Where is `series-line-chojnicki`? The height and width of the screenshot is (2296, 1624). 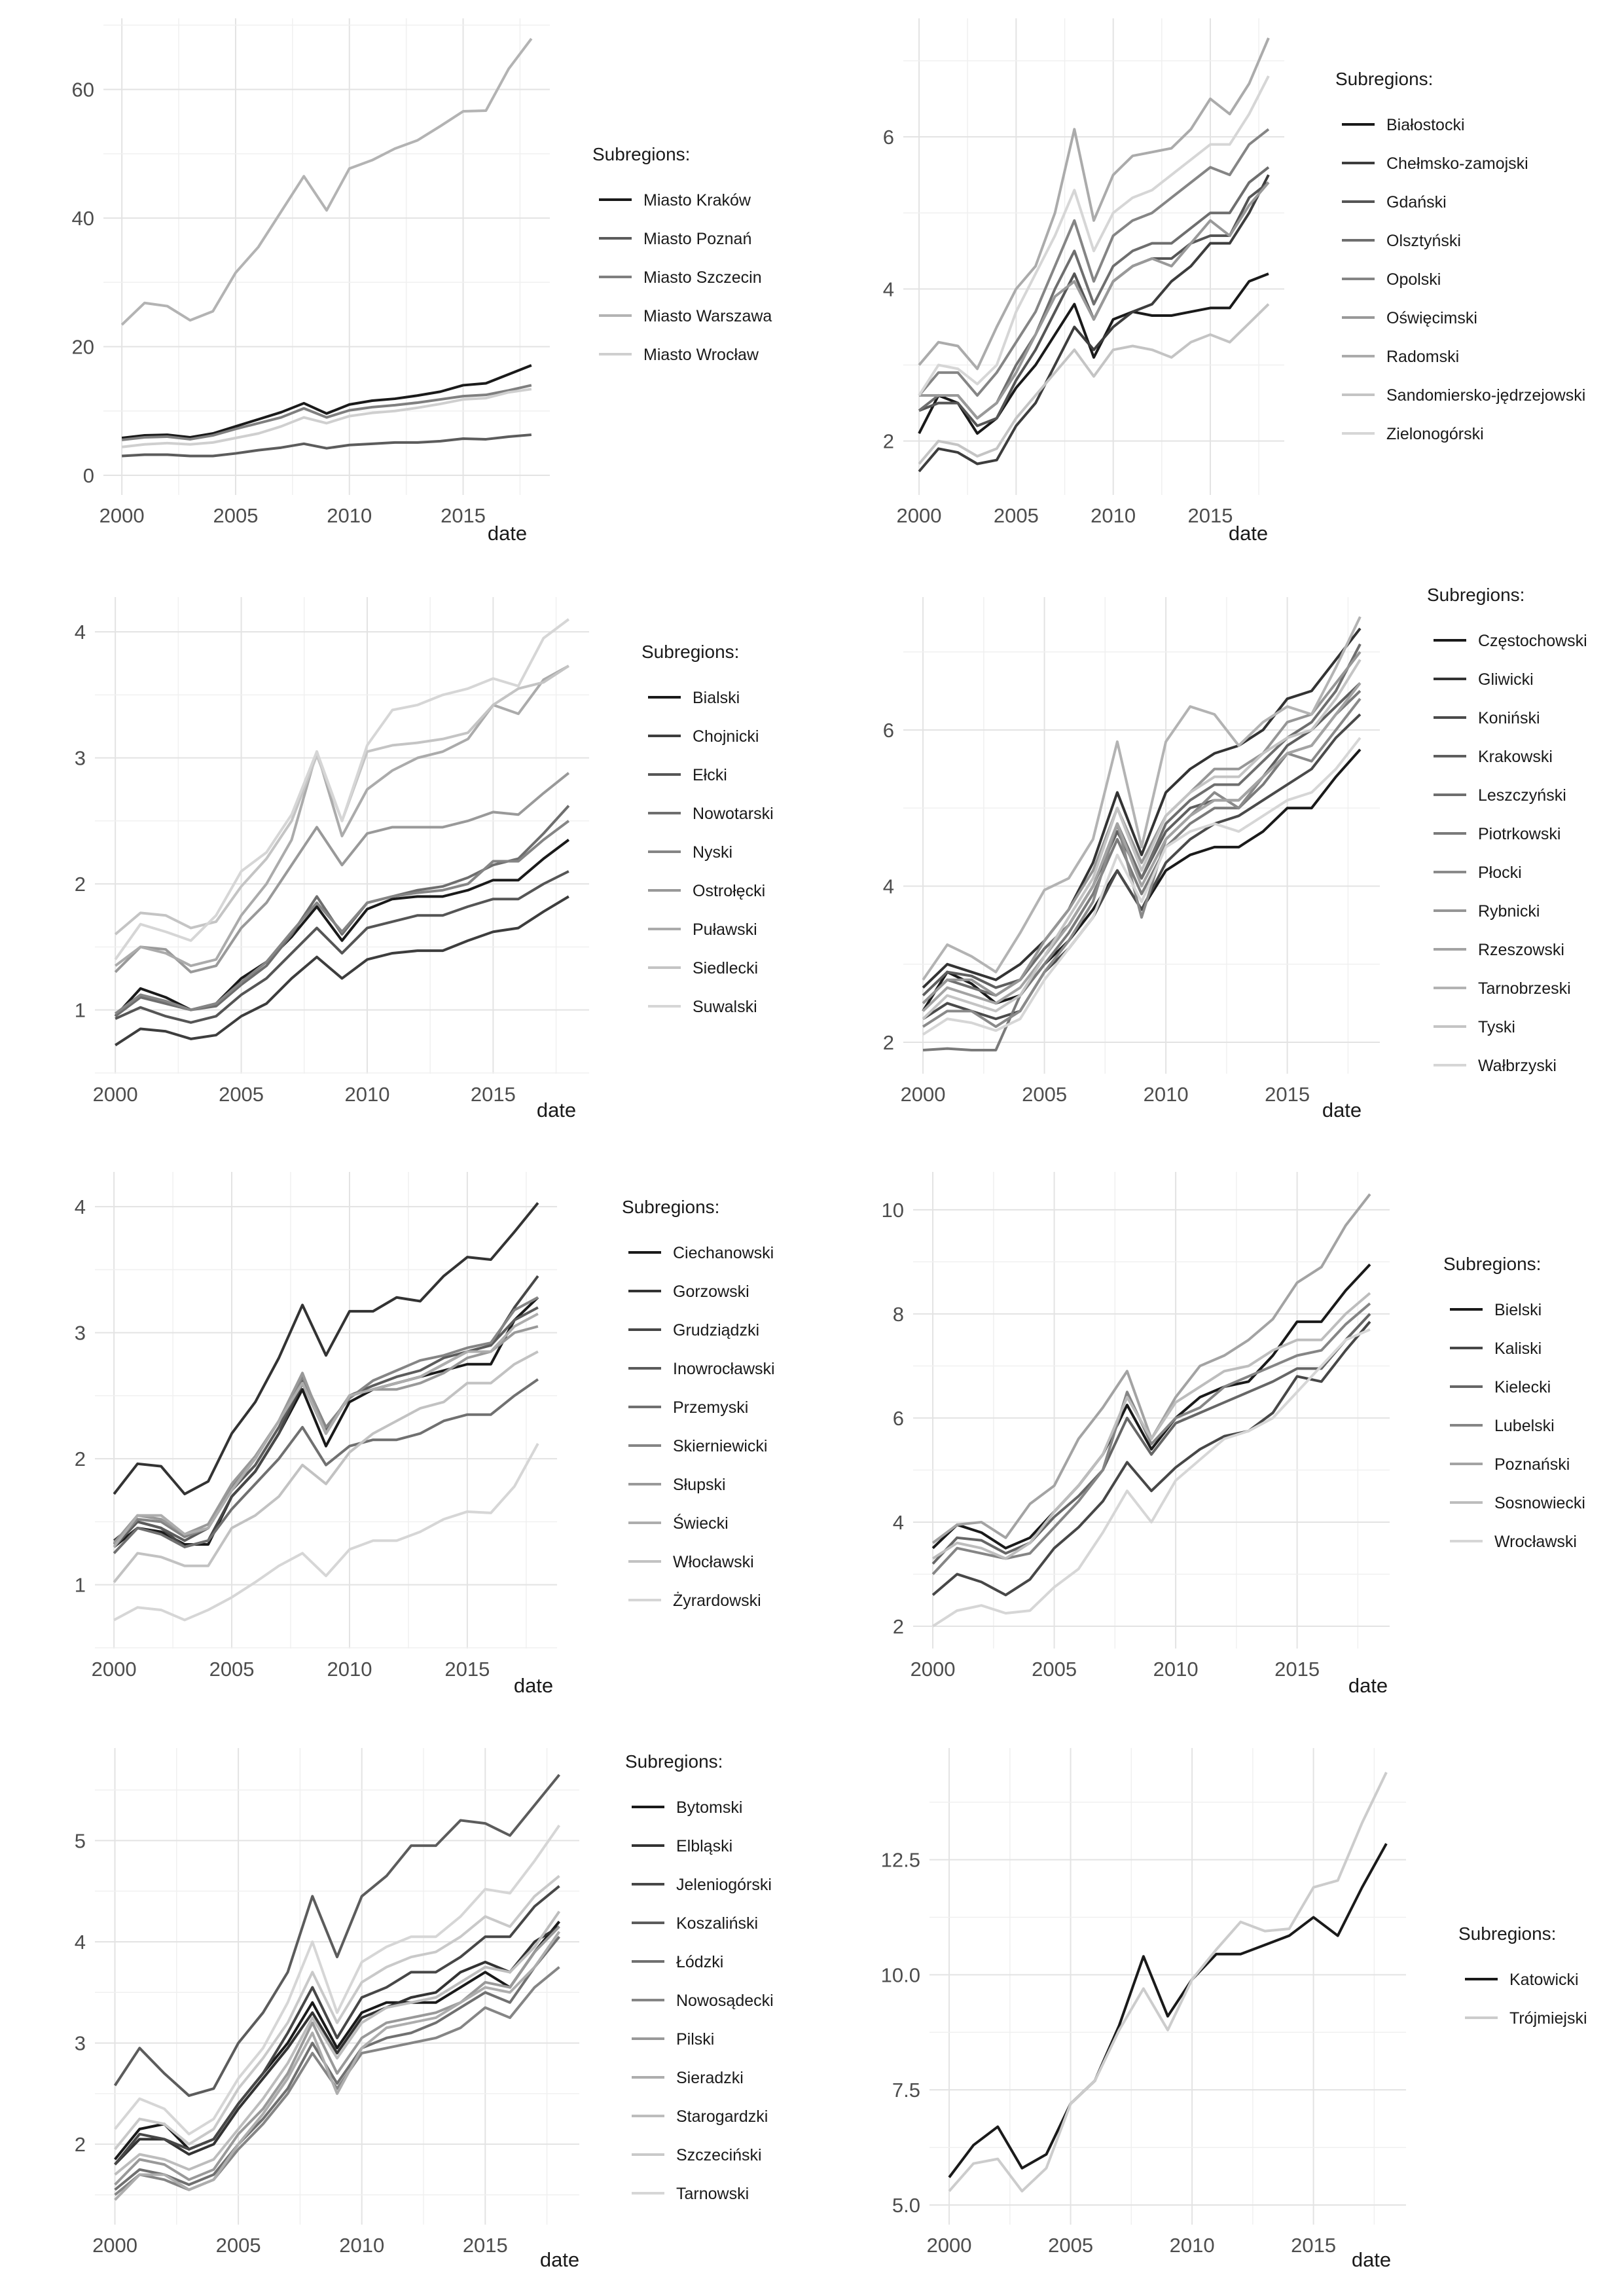
series-line-chojnicki is located at coordinates (342, 971).